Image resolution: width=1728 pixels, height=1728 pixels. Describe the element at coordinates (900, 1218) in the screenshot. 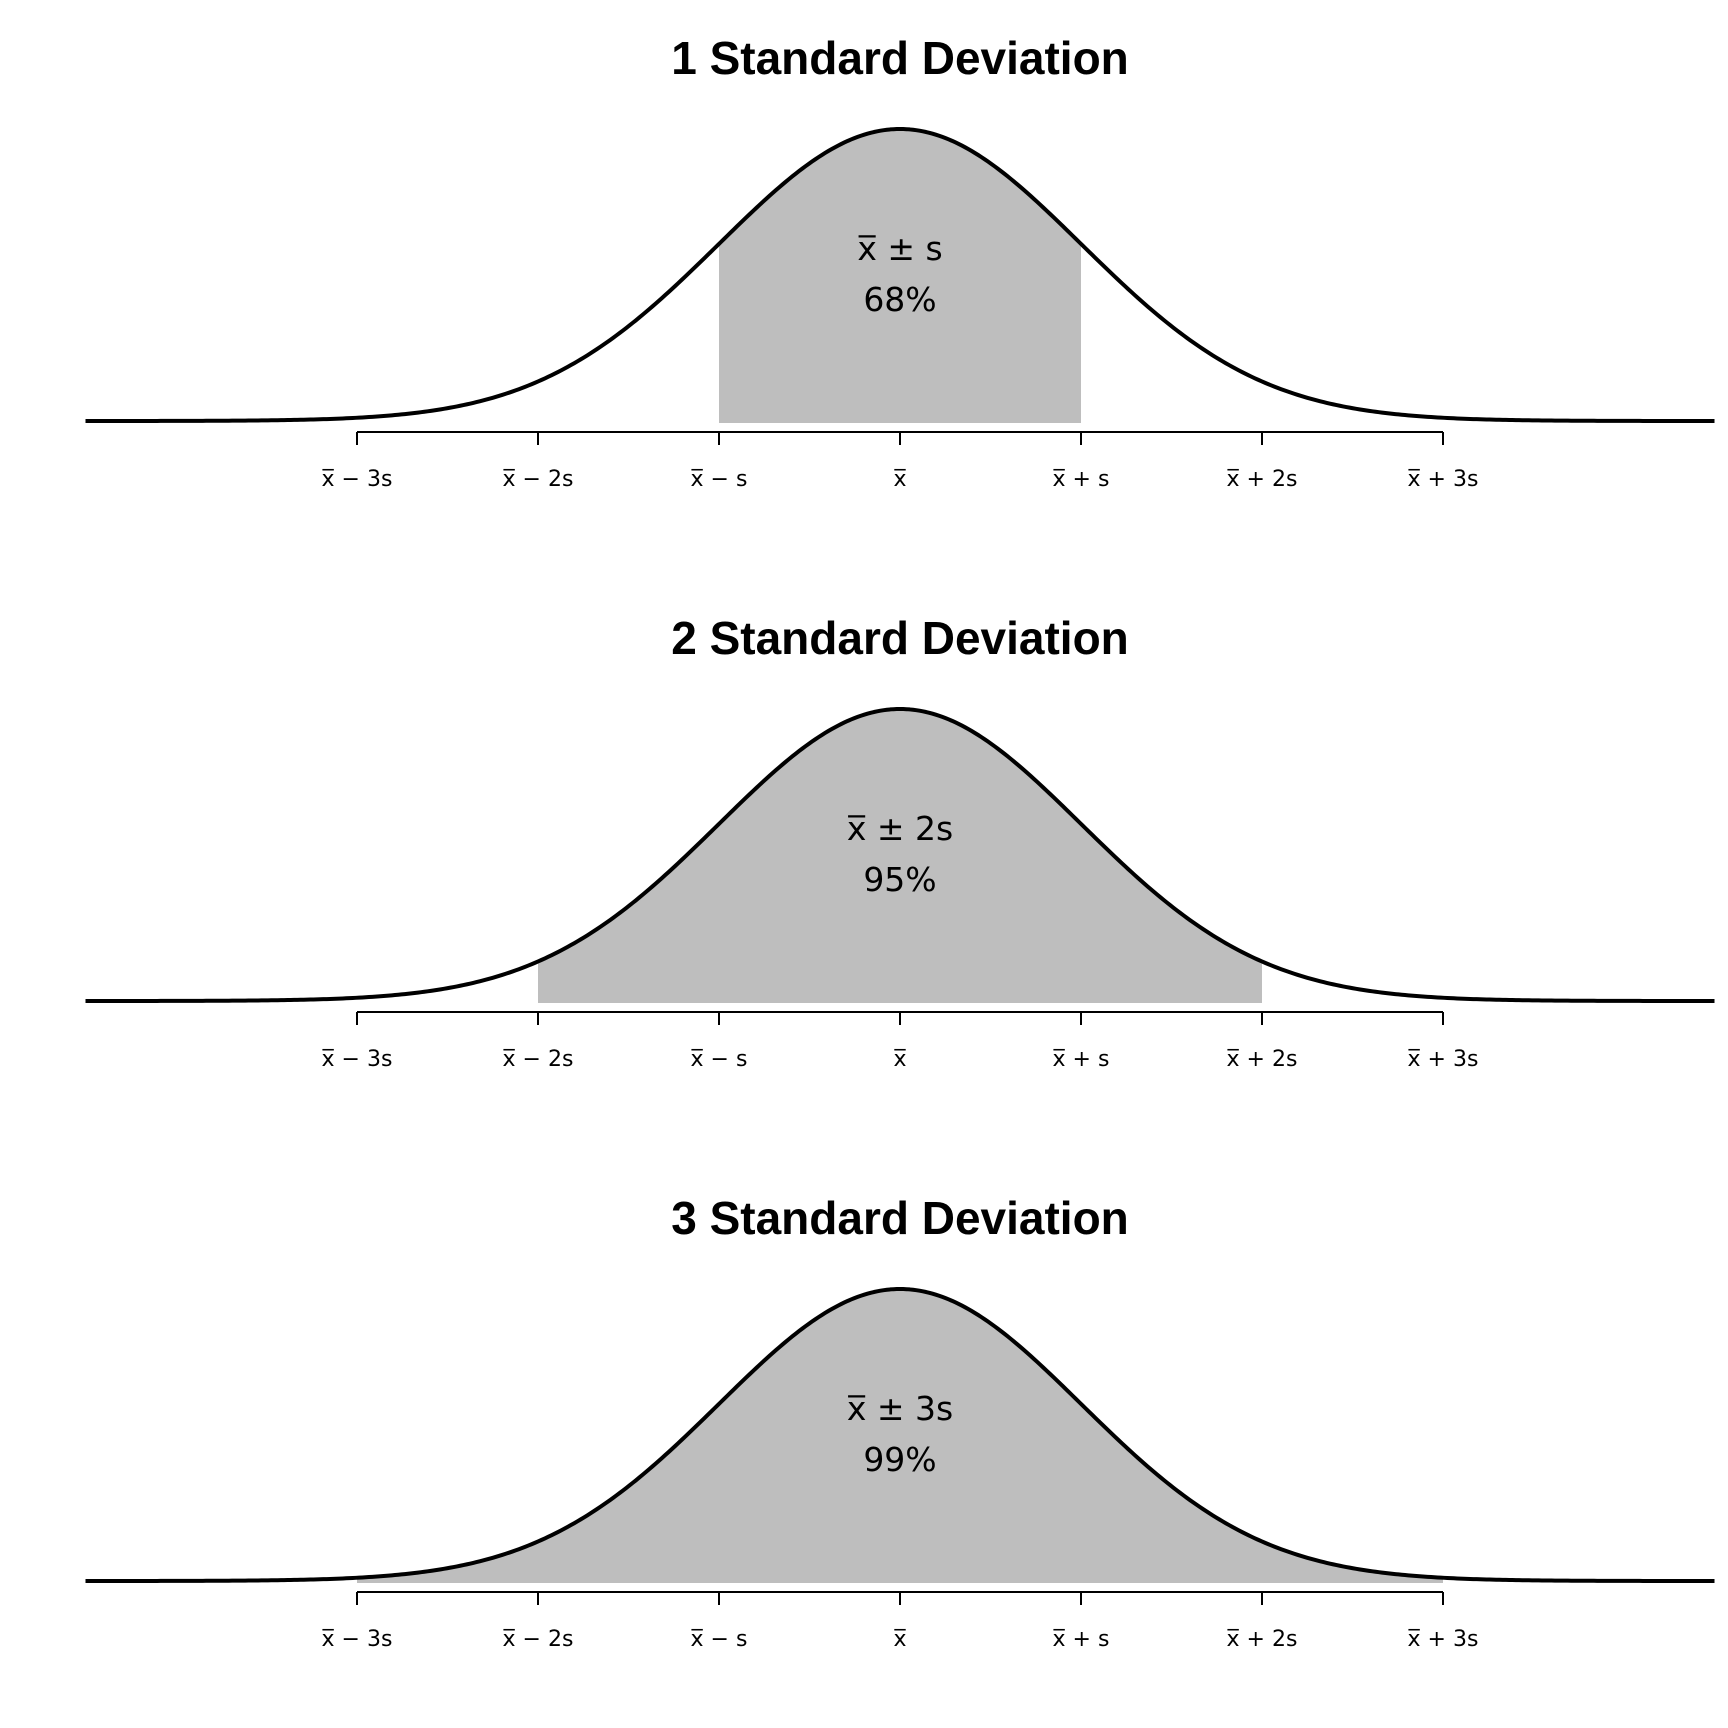

I see `chart-title: 3 Standard Deviation` at that location.